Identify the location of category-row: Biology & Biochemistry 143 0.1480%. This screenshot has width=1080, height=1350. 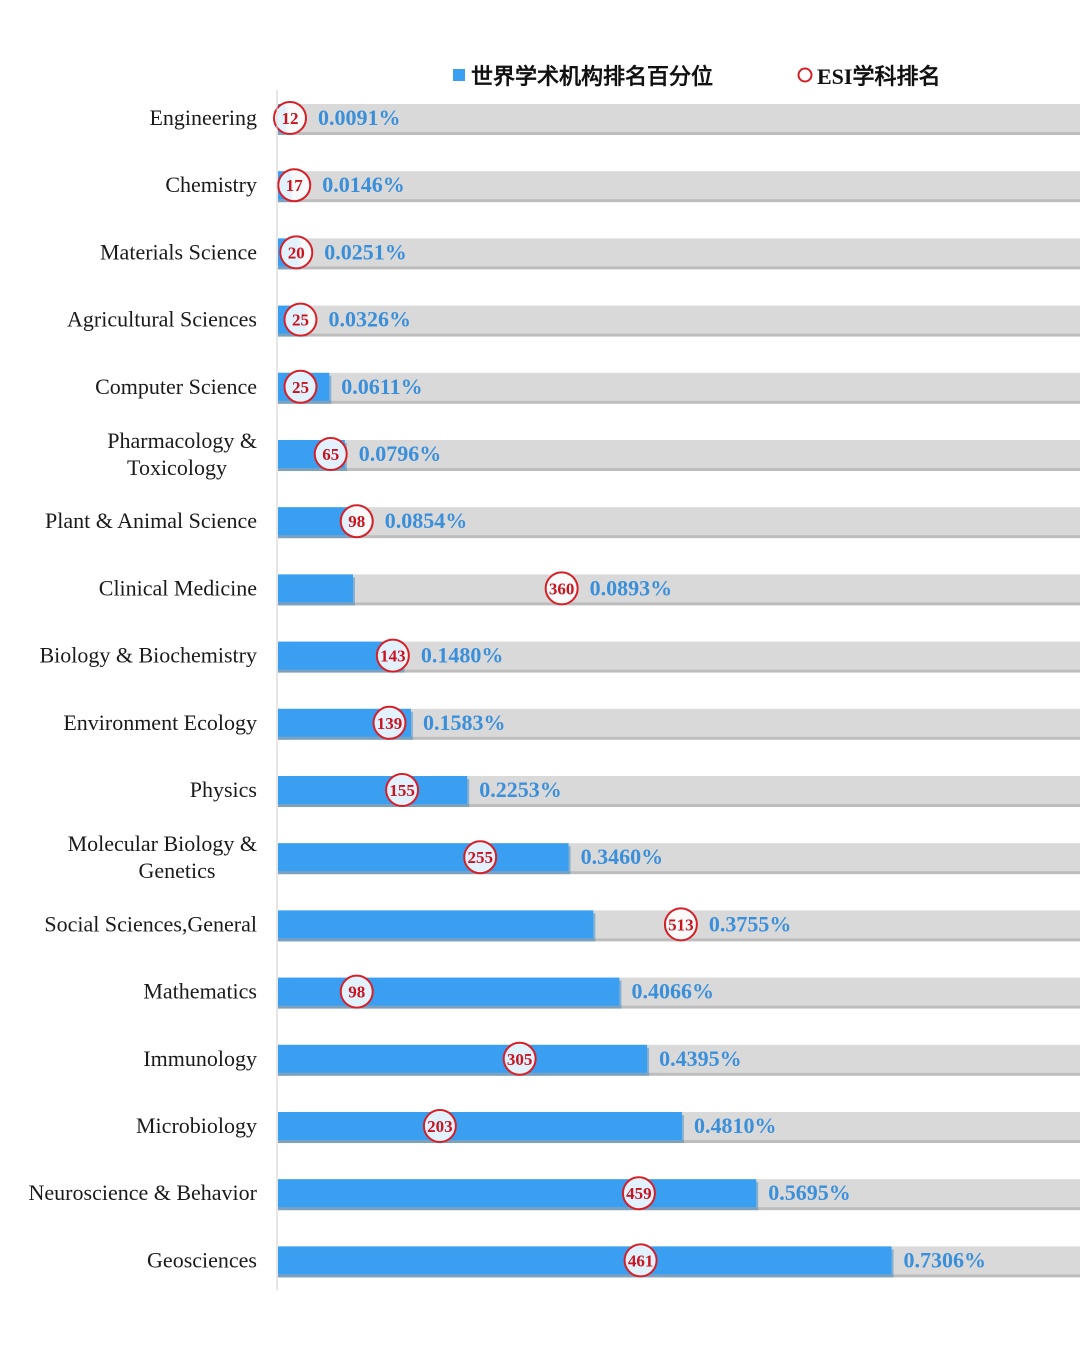
(559, 655).